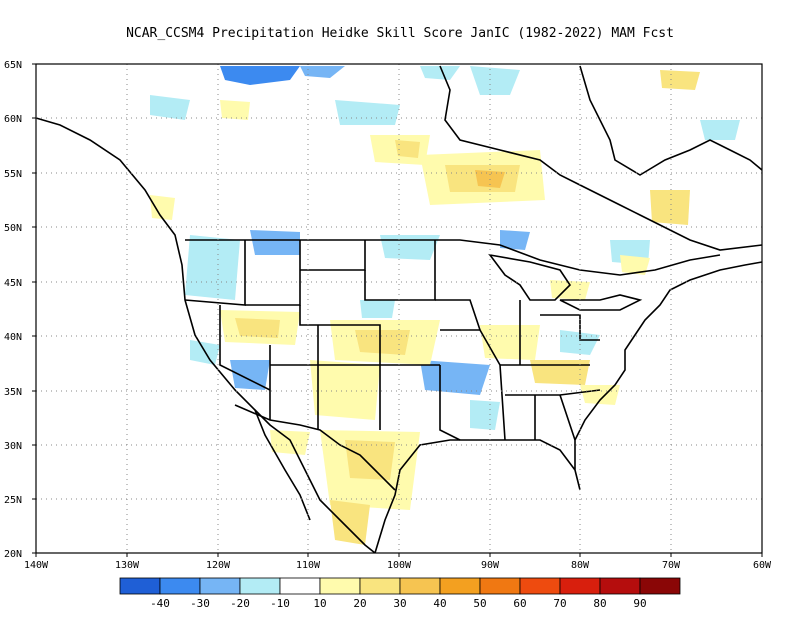  What do you see at coordinates (519, 603) in the screenshot?
I see `colorbar-label: 60` at bounding box center [519, 603].